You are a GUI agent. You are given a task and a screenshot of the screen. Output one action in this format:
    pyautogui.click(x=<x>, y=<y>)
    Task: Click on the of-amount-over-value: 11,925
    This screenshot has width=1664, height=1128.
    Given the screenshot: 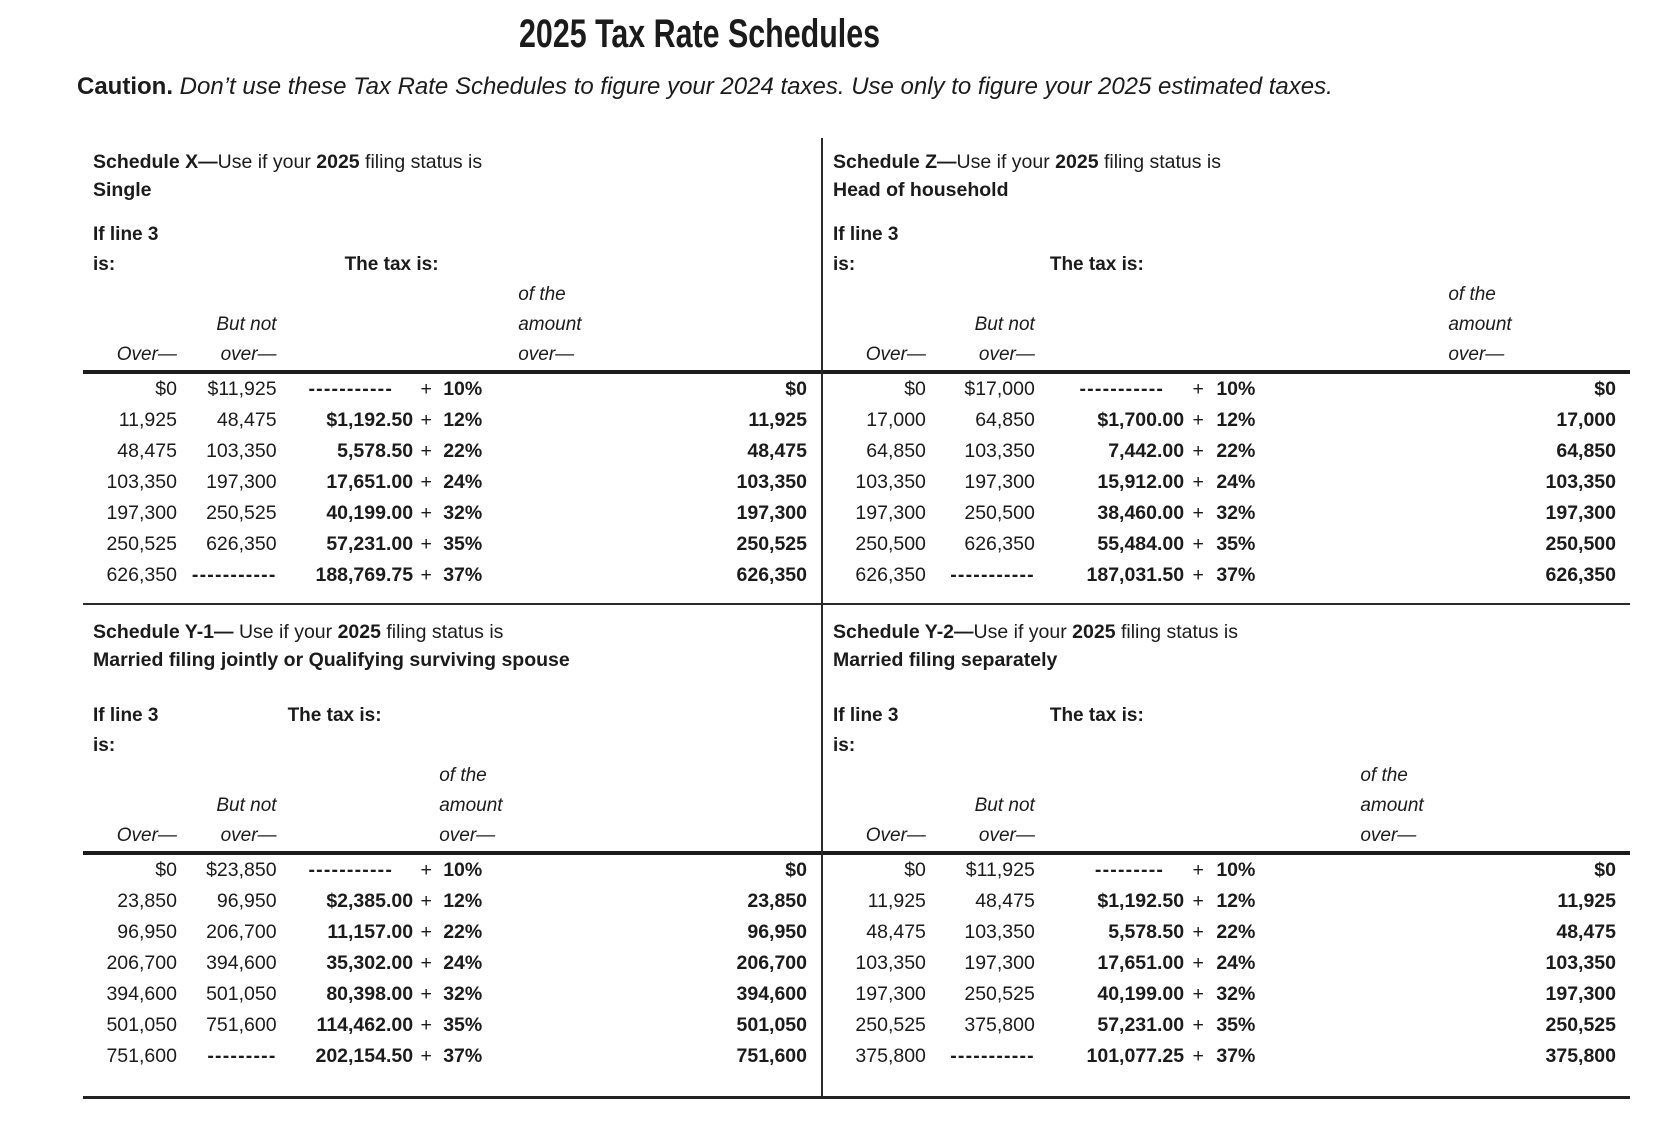 What is the action you would take?
    pyautogui.click(x=1586, y=901)
    